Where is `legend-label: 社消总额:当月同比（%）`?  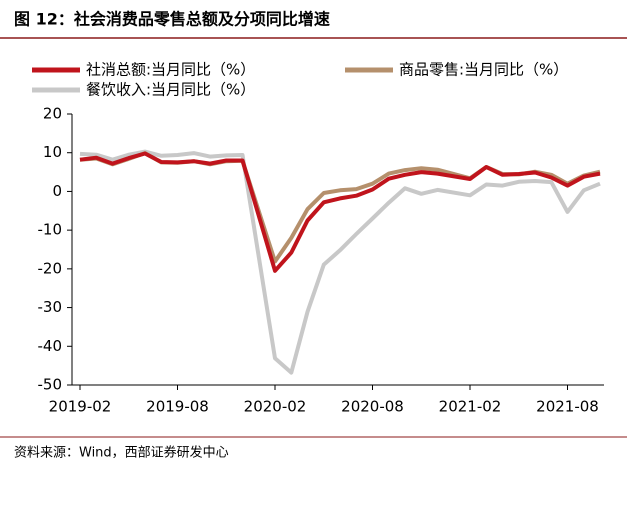 legend-label: 社消总额:当月同比（%） is located at coordinates (170, 70).